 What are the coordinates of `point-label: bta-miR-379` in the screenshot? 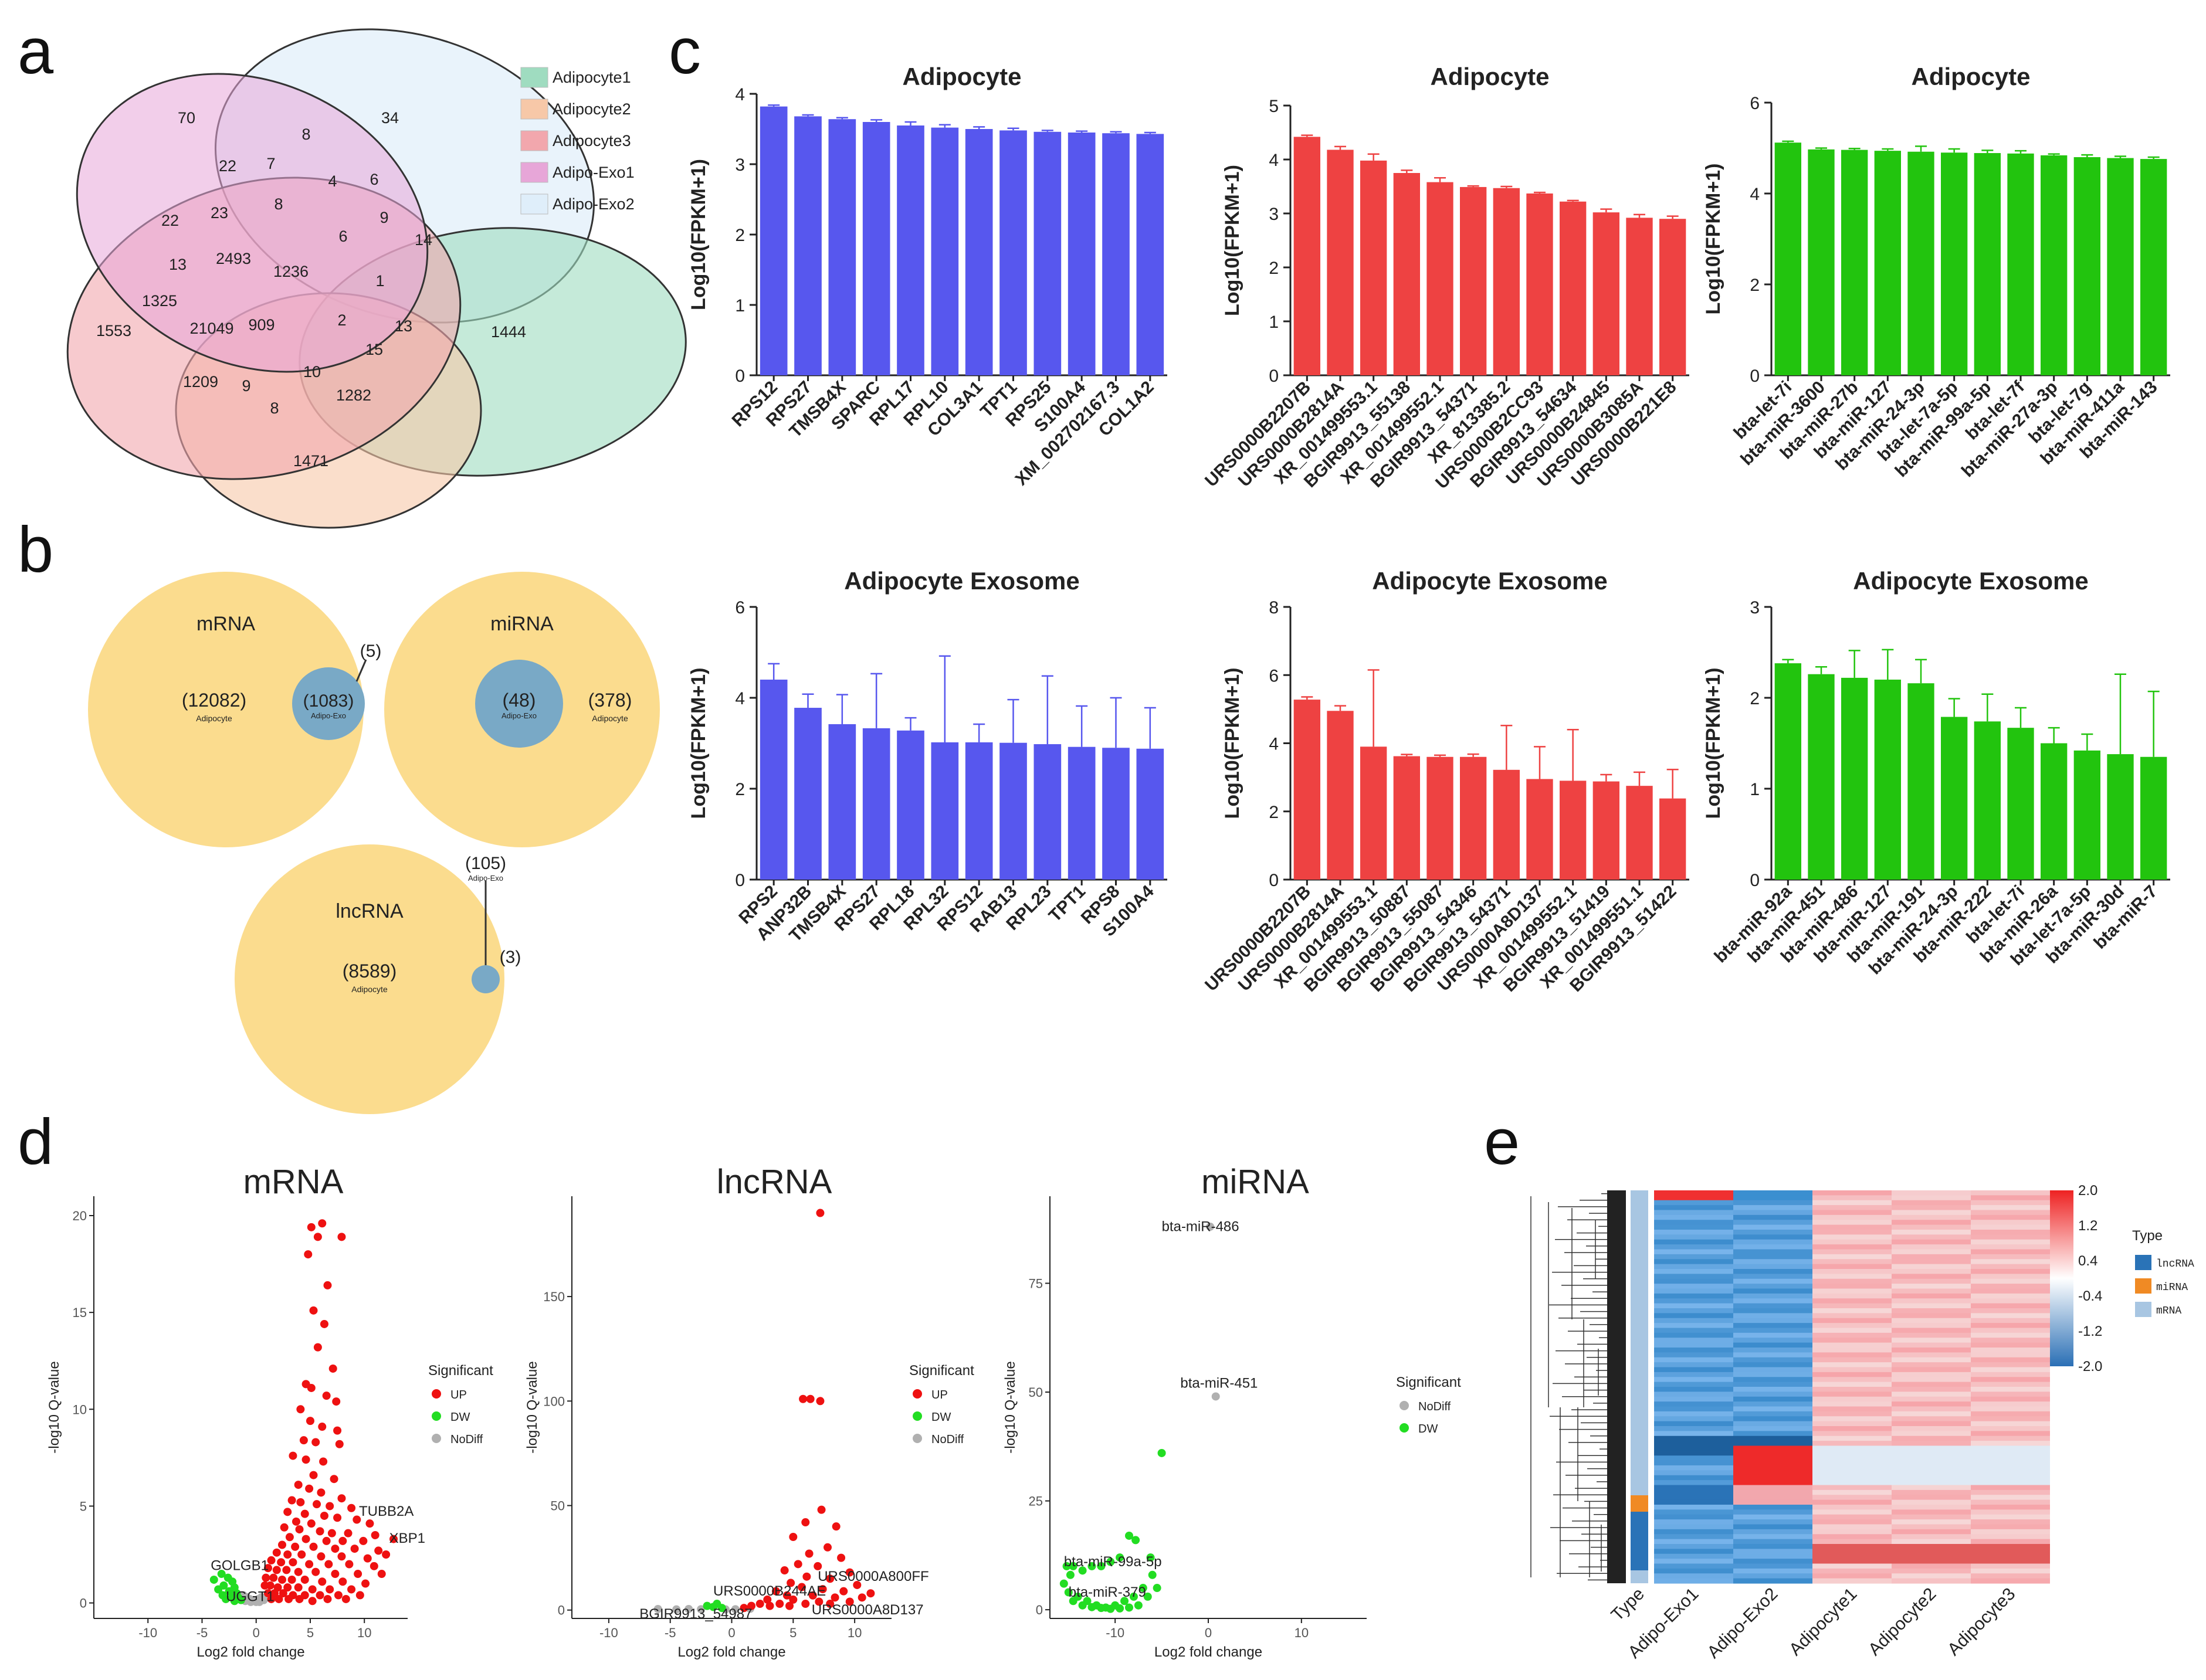 It's located at (1107, 1592).